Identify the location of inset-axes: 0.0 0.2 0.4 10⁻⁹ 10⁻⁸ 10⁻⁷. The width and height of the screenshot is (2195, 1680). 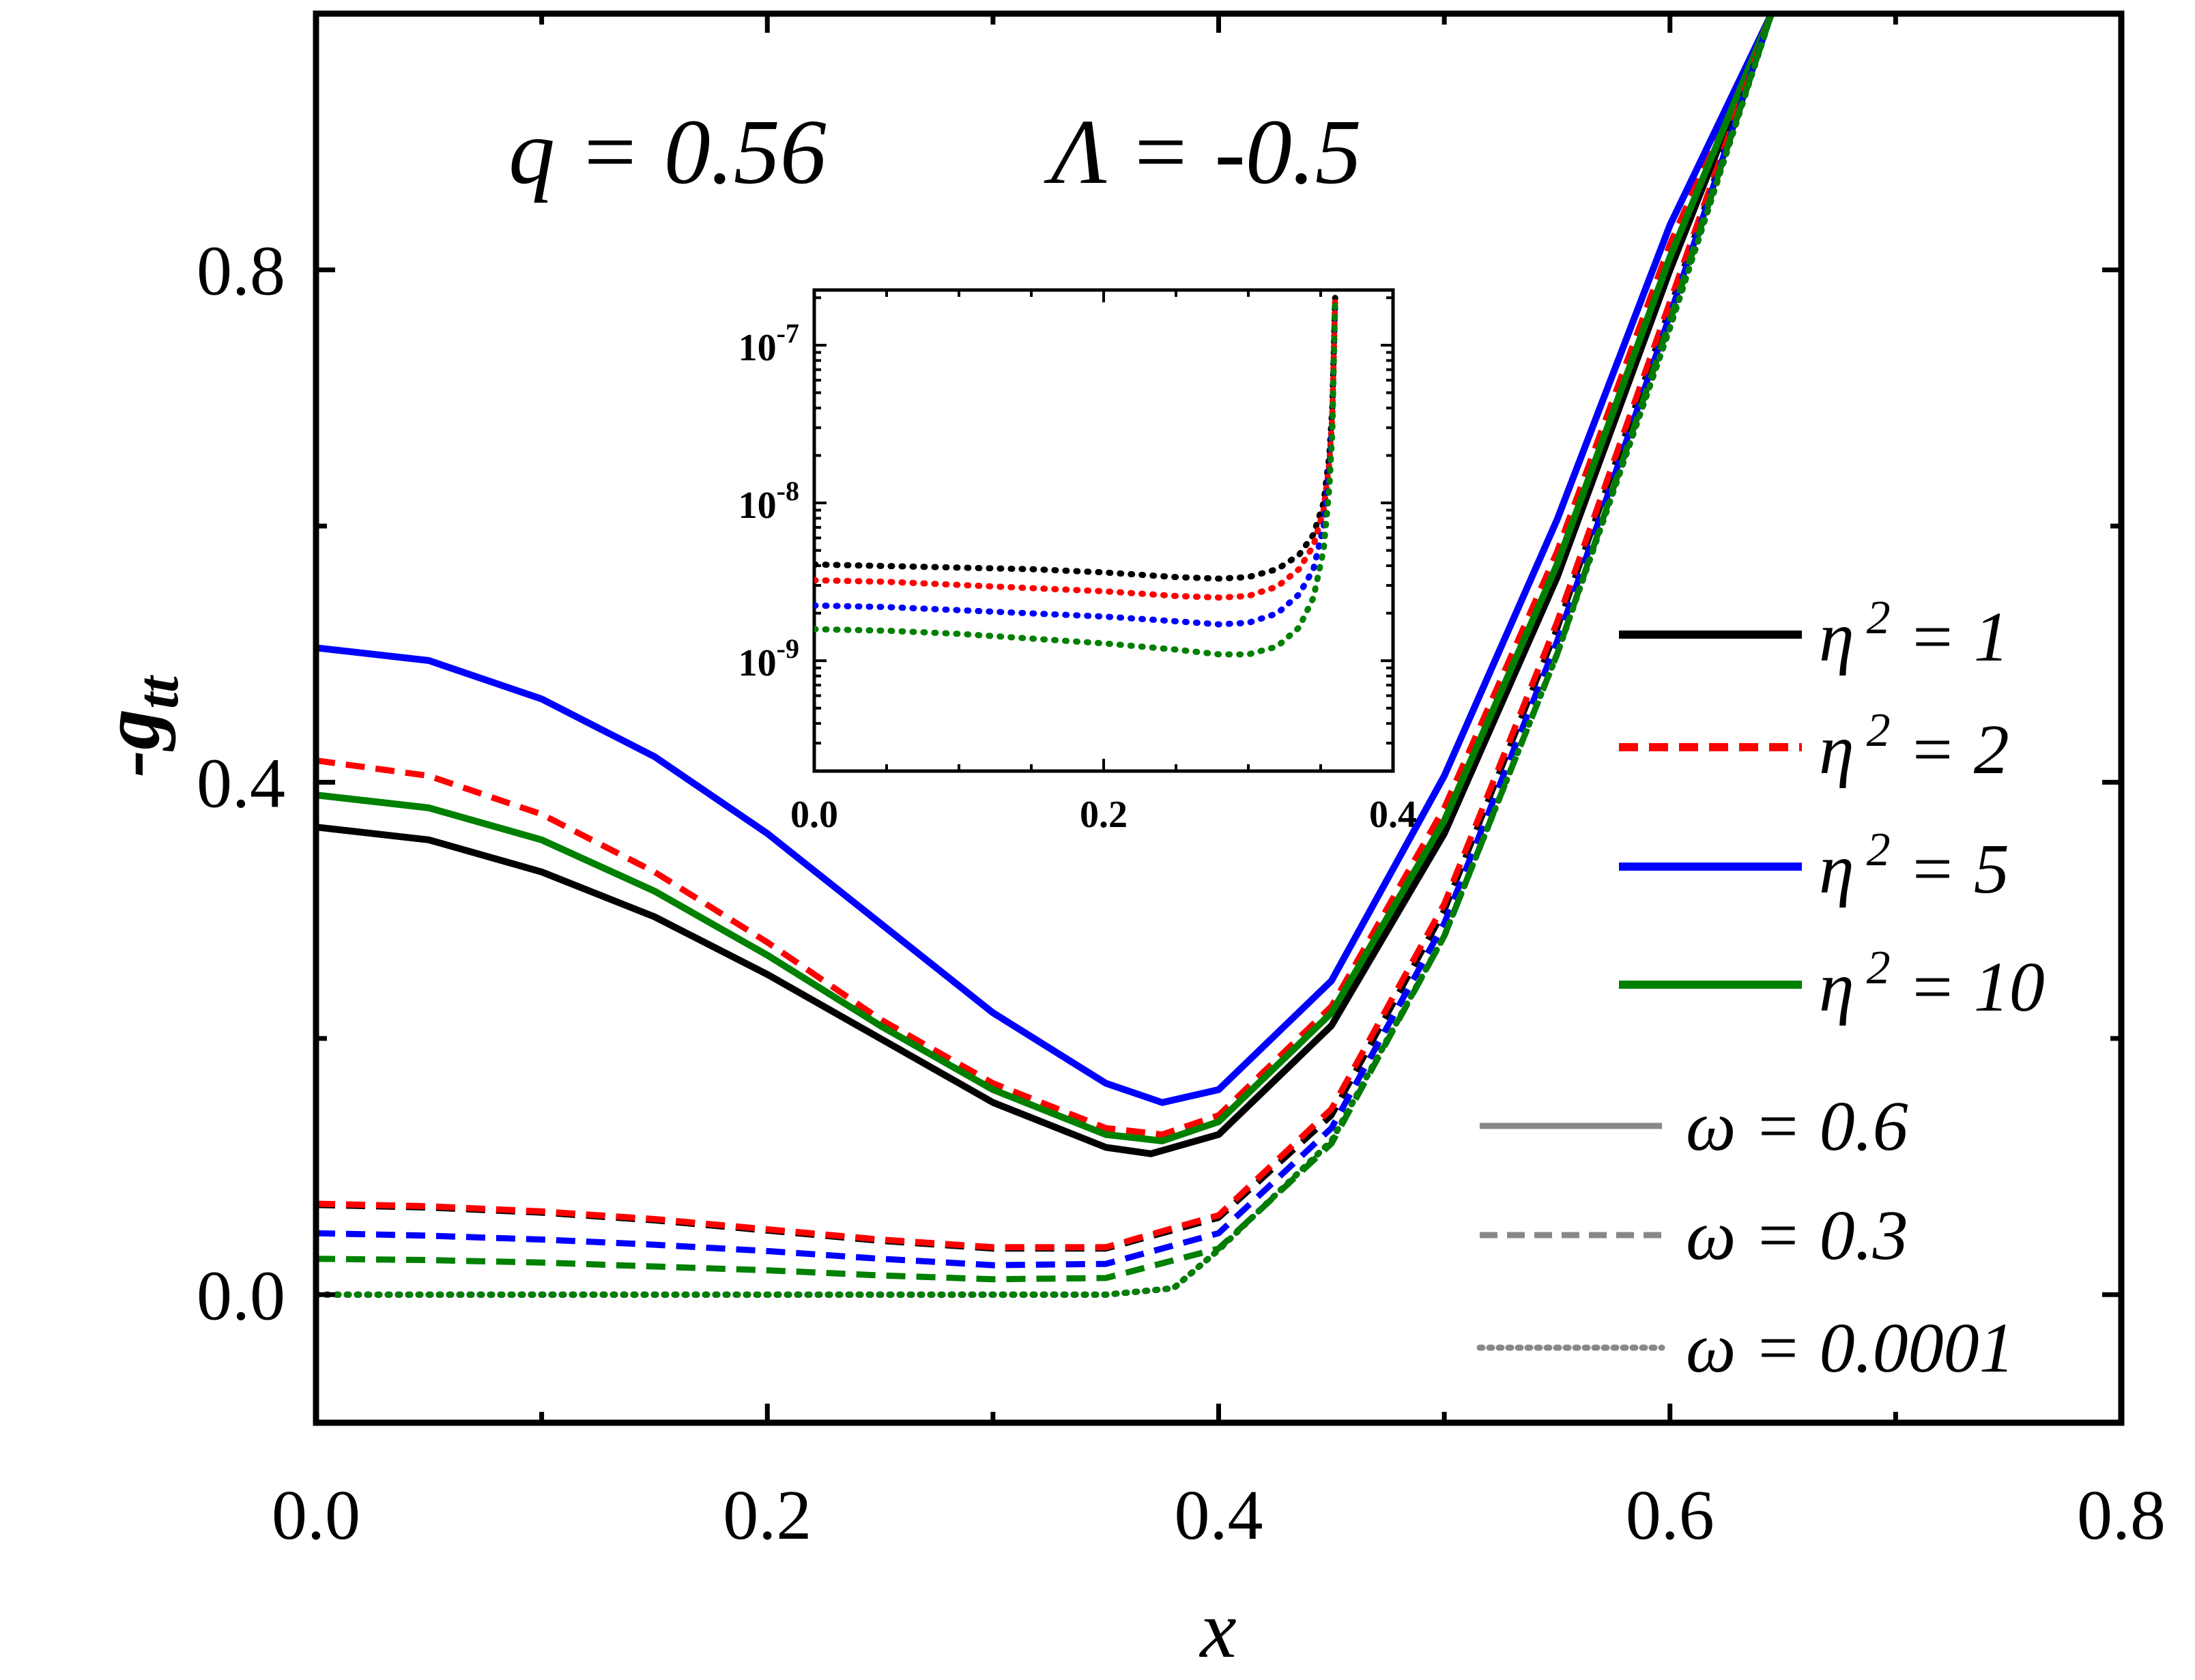
(1077, 563).